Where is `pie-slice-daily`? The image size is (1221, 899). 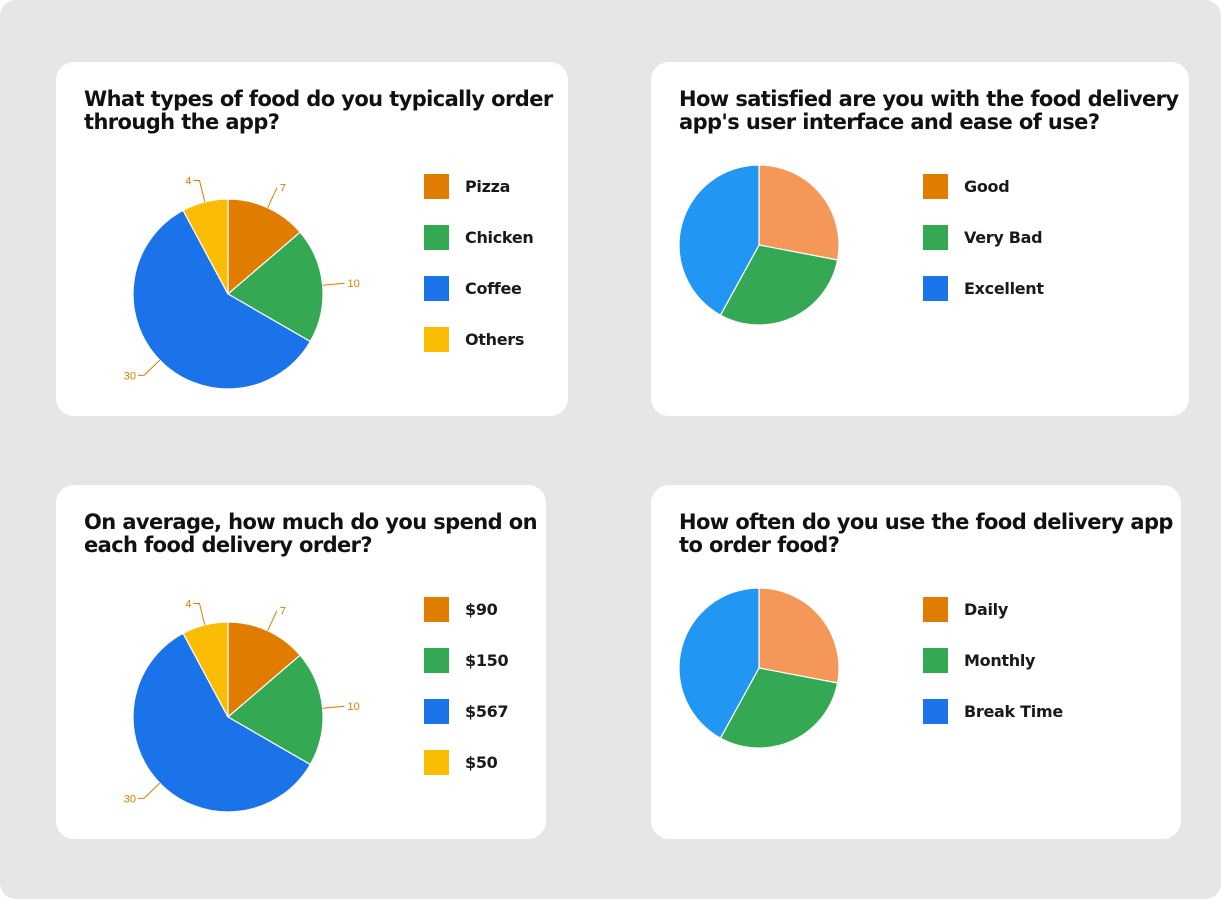 pie-slice-daily is located at coordinates (799, 635).